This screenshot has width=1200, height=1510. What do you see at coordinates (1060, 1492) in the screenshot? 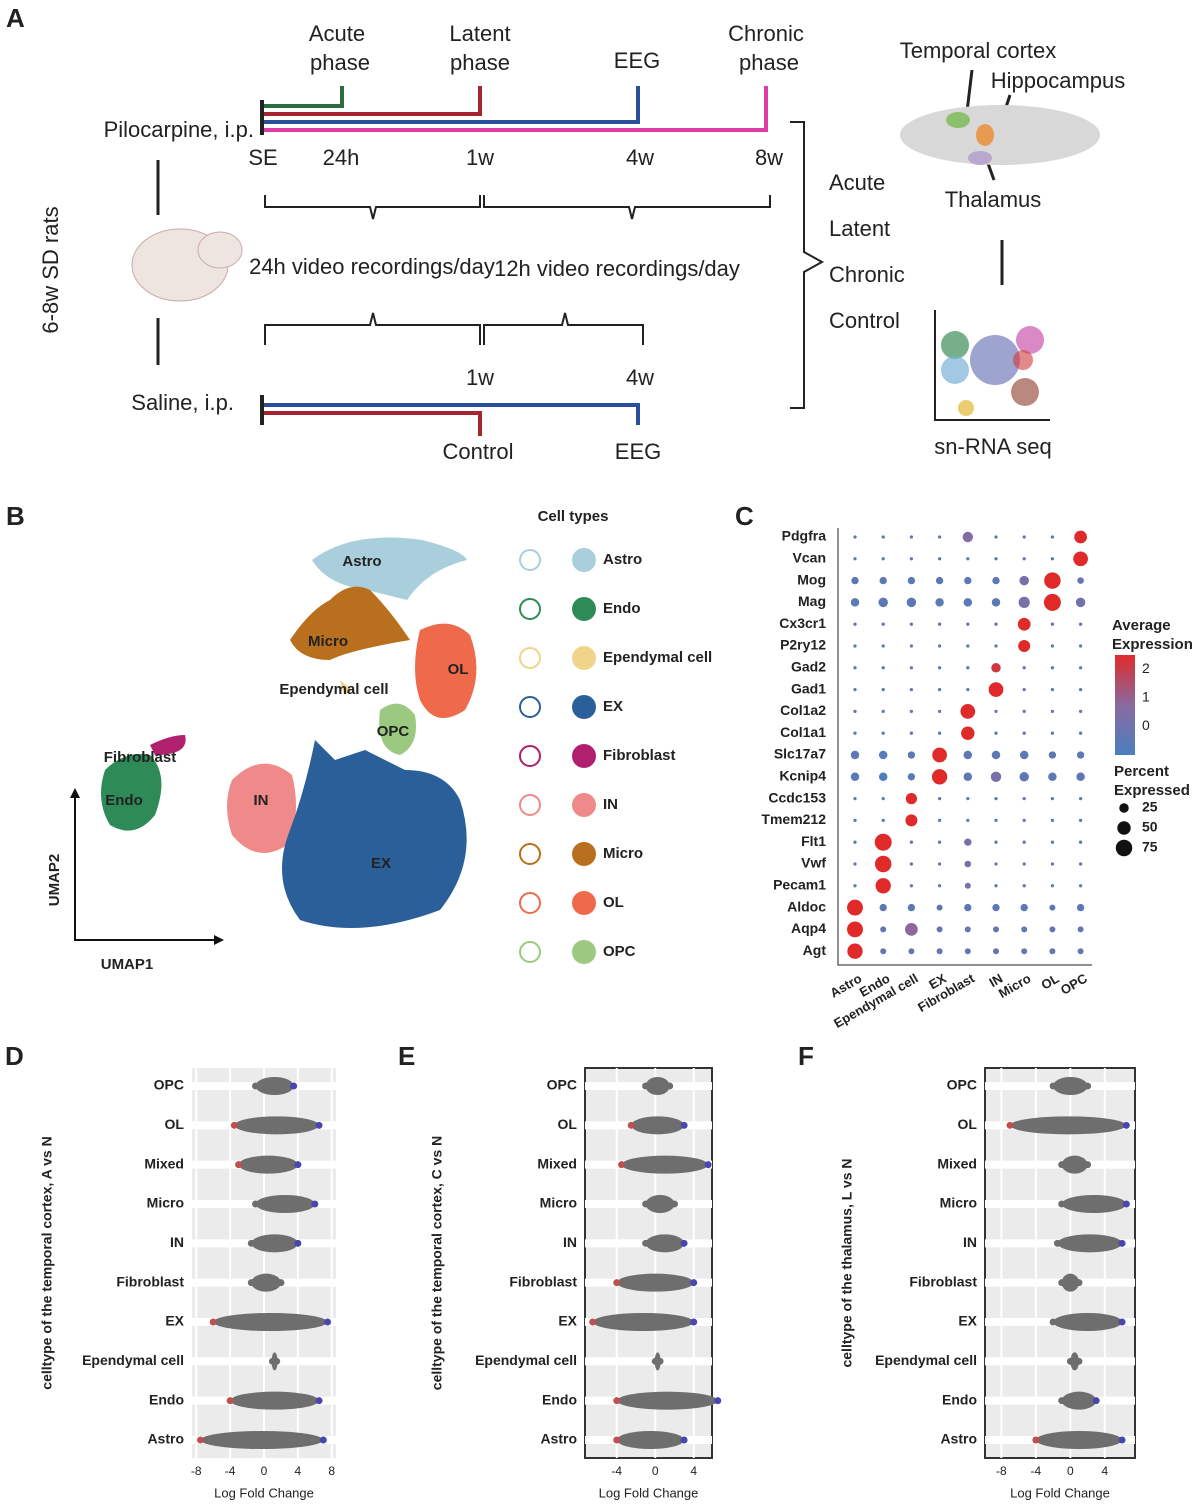
I see `x-axis-label: Log Fold Change` at bounding box center [1060, 1492].